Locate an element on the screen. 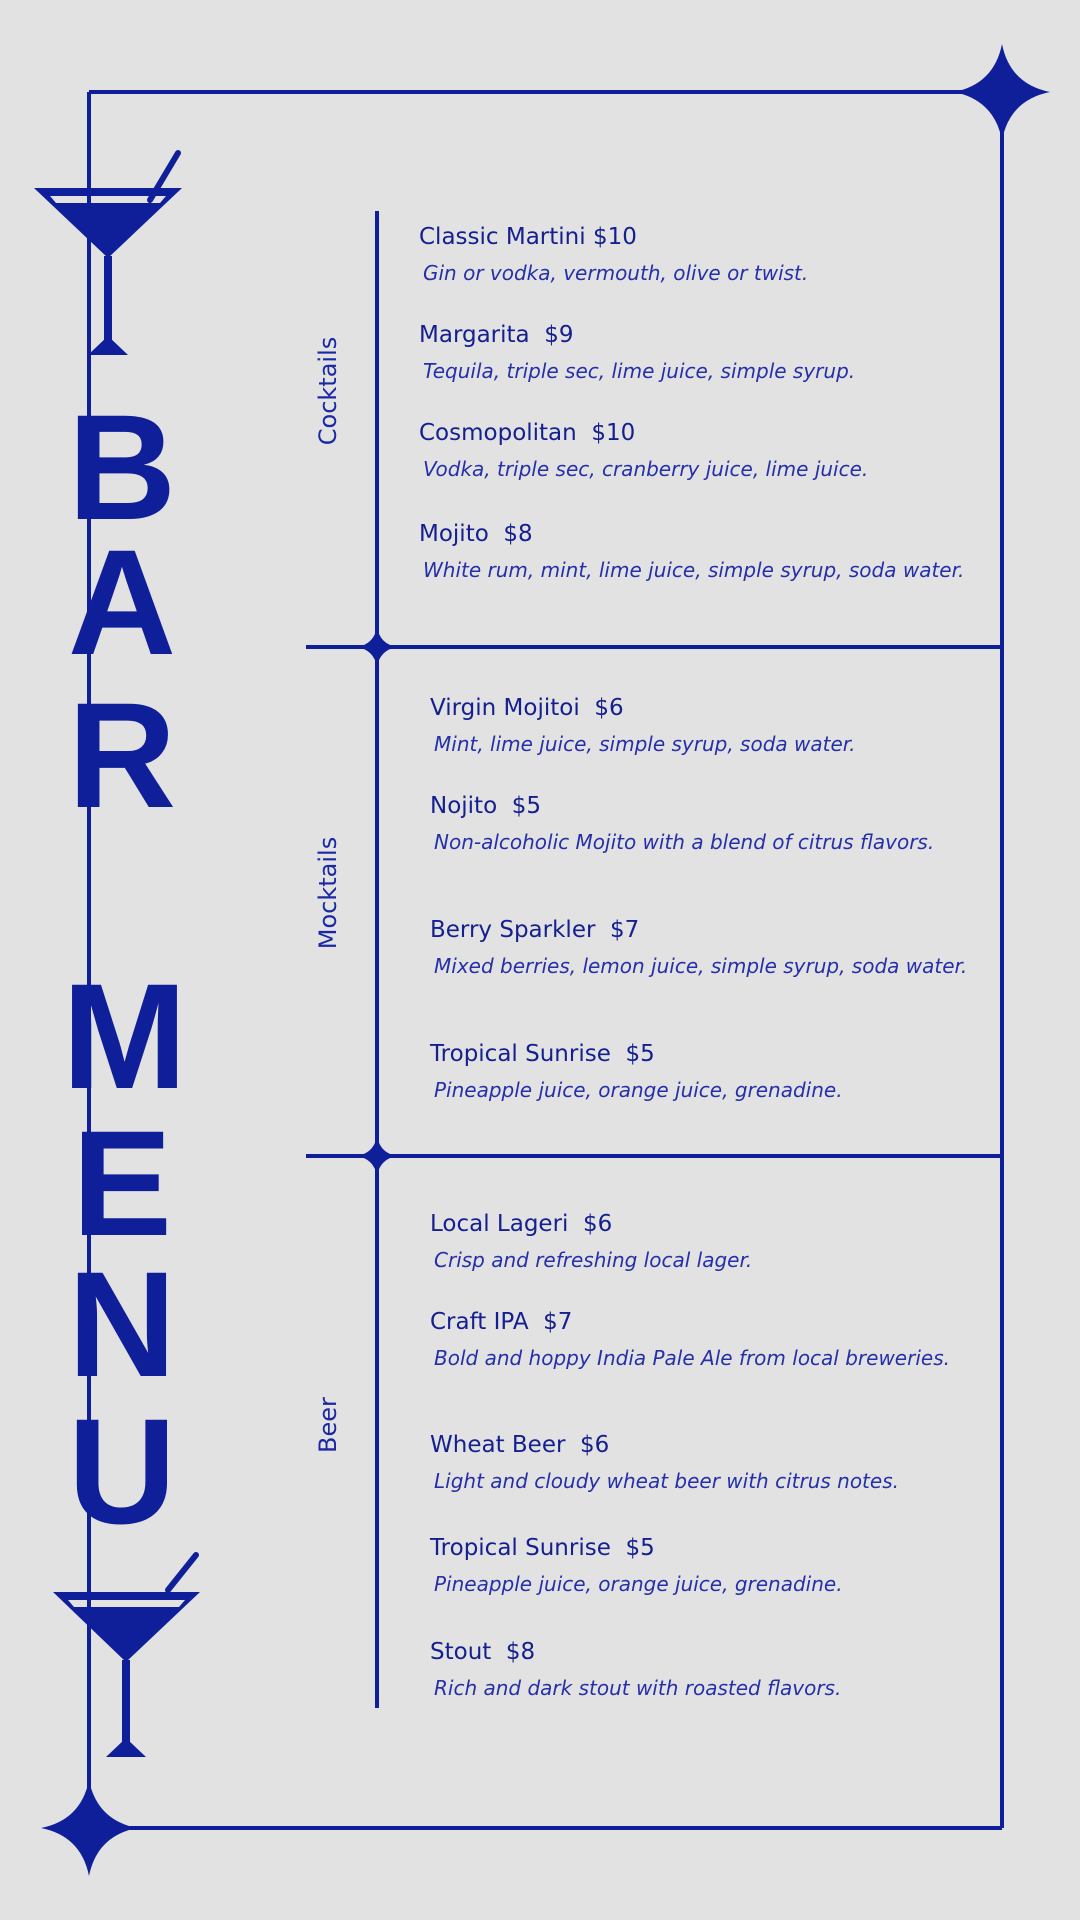  menu-item-name: Local Lageri $6 is located at coordinates (521, 1224).